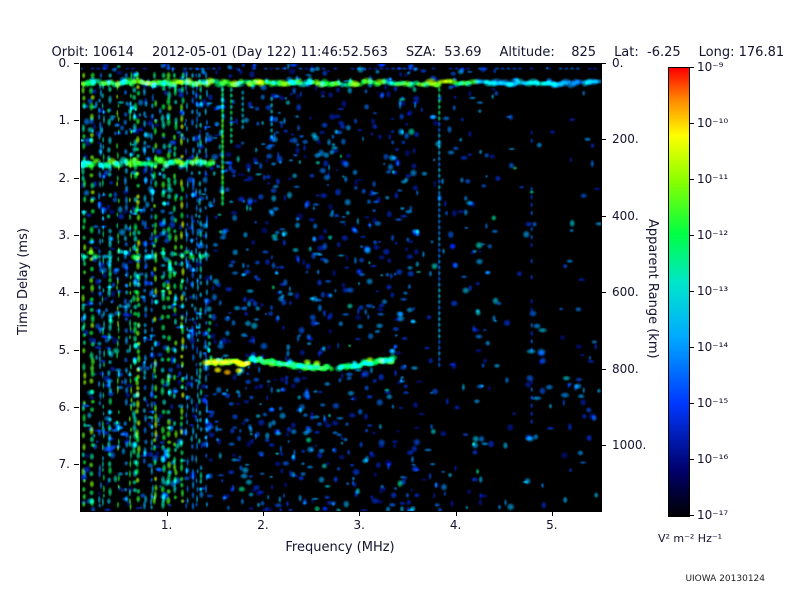 This screenshot has width=800, height=600. I want to click on x-axis-label: Frequency (MHz), so click(340, 547).